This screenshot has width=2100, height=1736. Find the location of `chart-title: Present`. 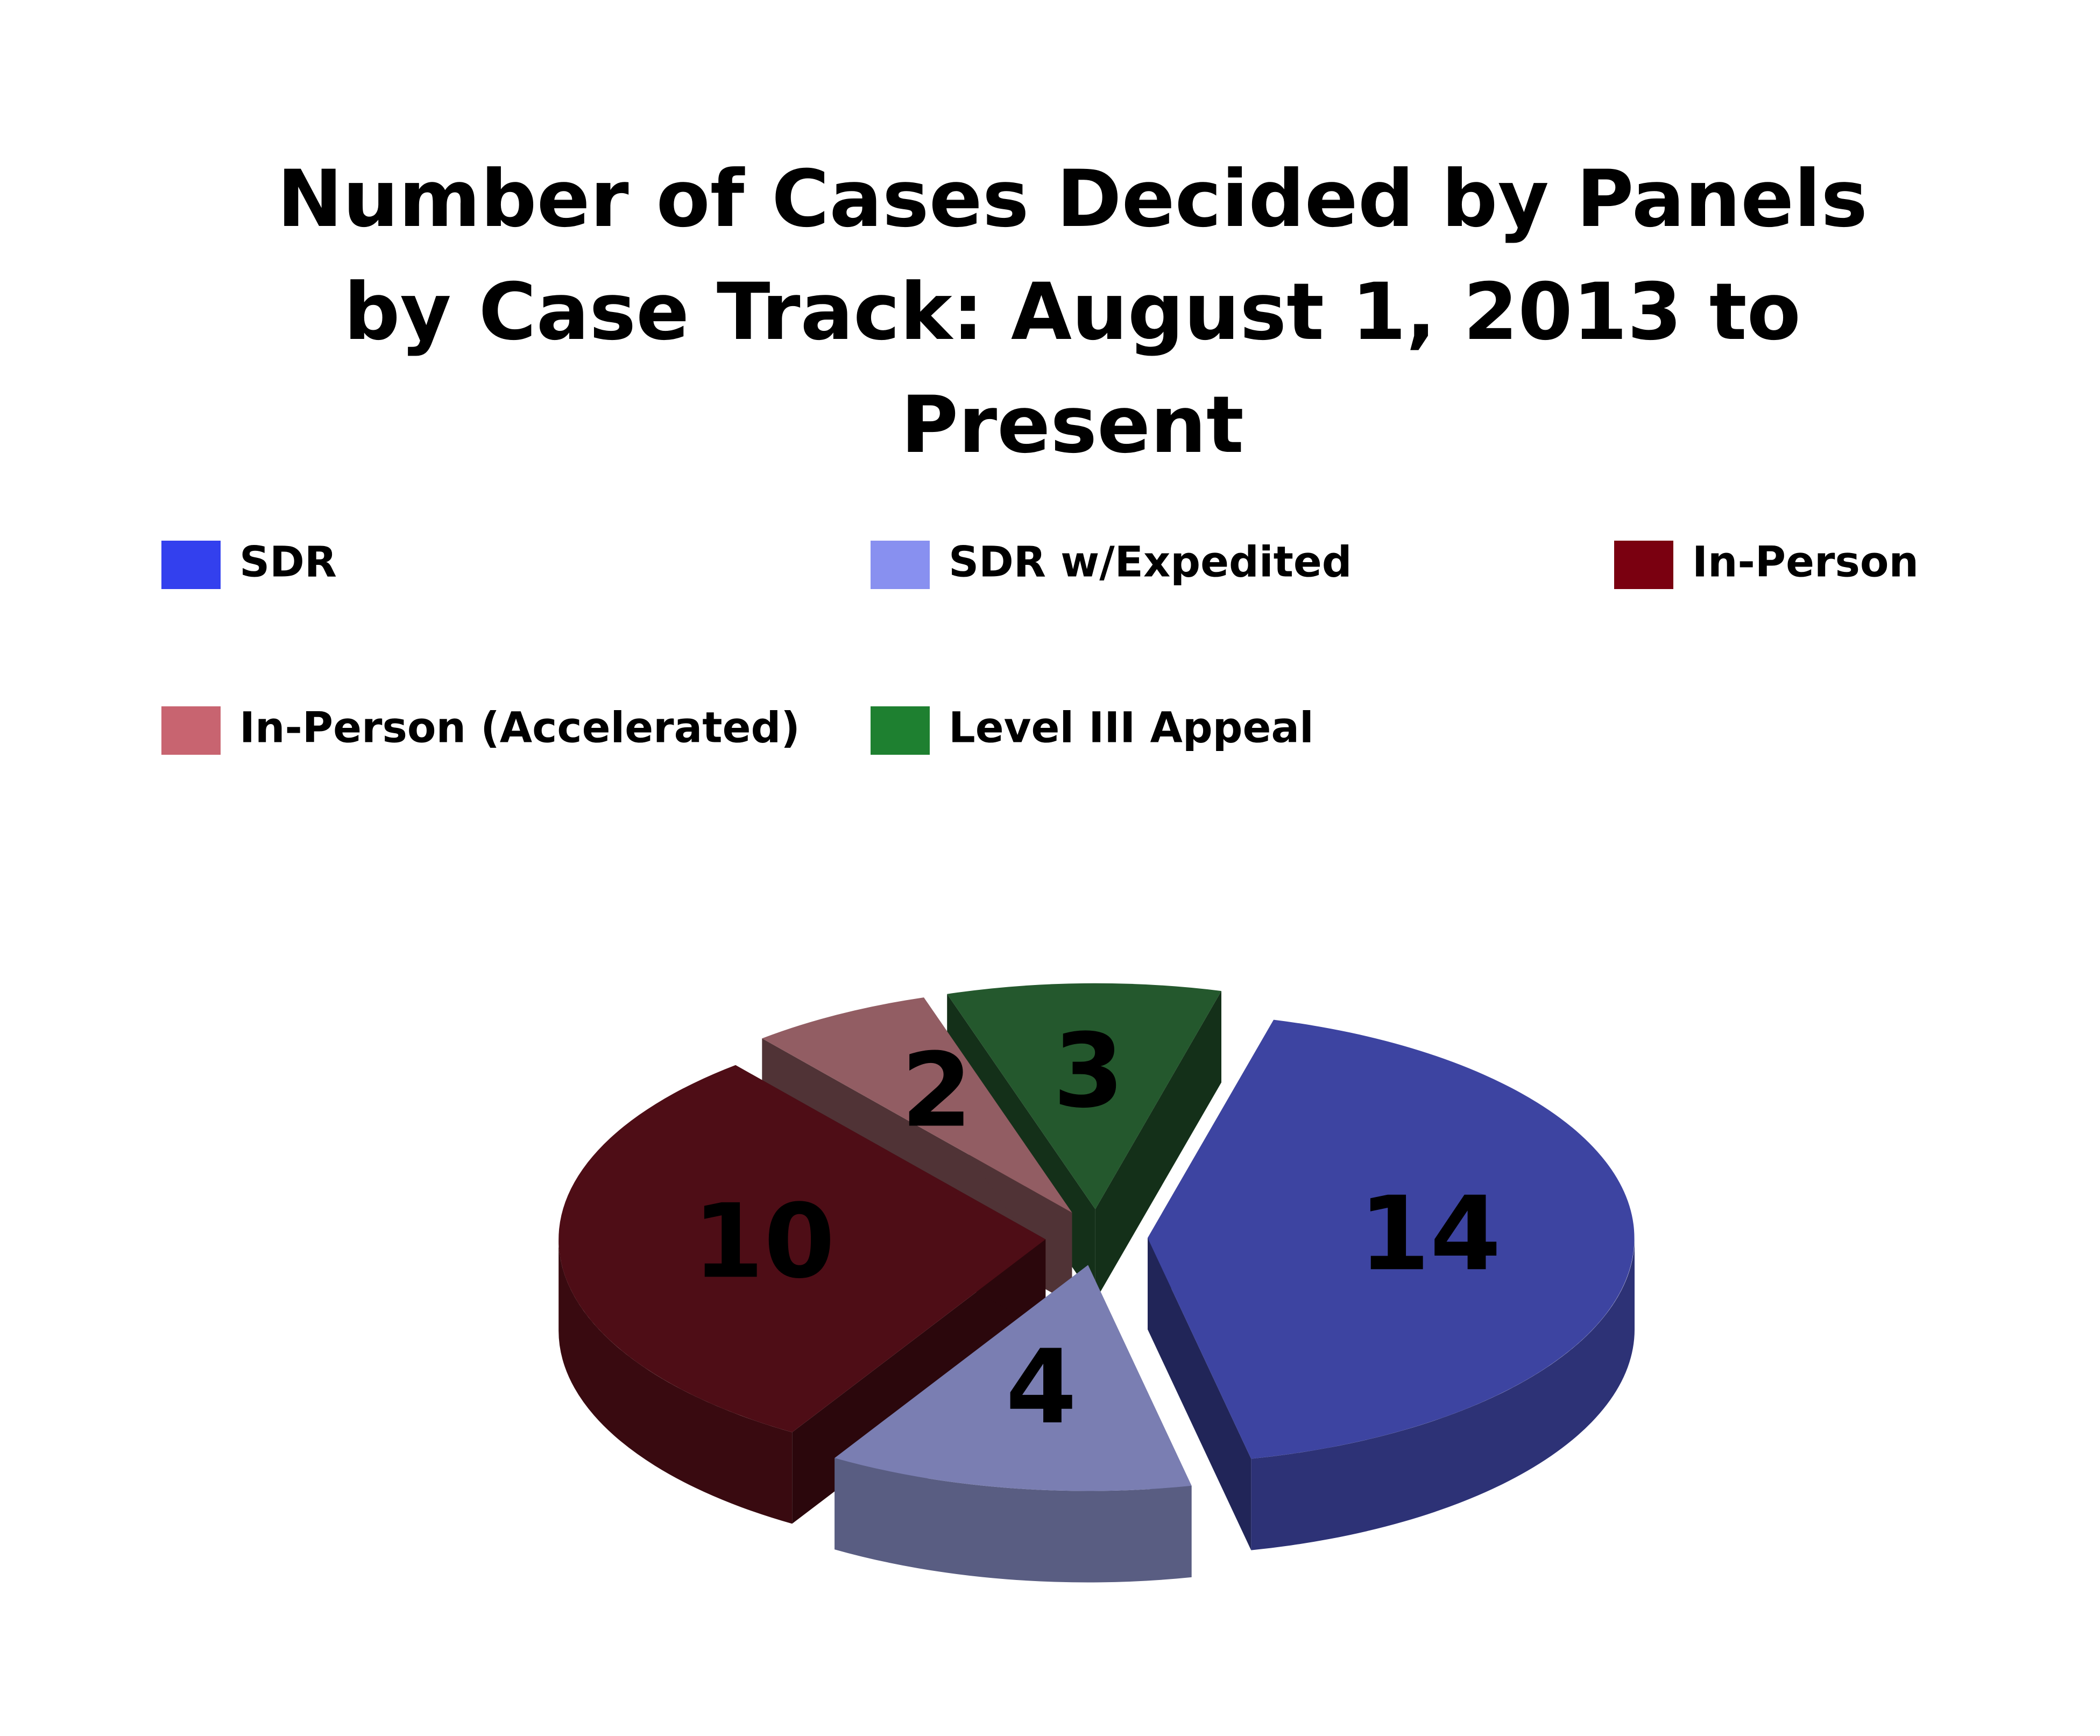

chart-title: Present is located at coordinates (1072, 425).